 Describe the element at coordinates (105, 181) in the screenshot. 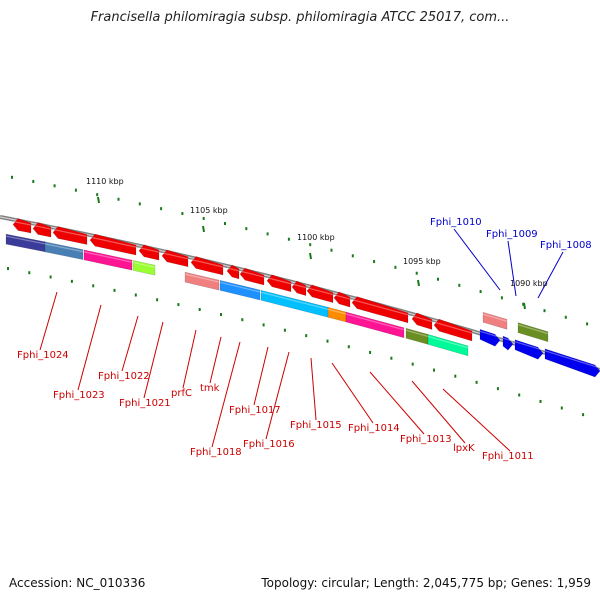

I see `kbp-label: 1110 kbp` at that location.